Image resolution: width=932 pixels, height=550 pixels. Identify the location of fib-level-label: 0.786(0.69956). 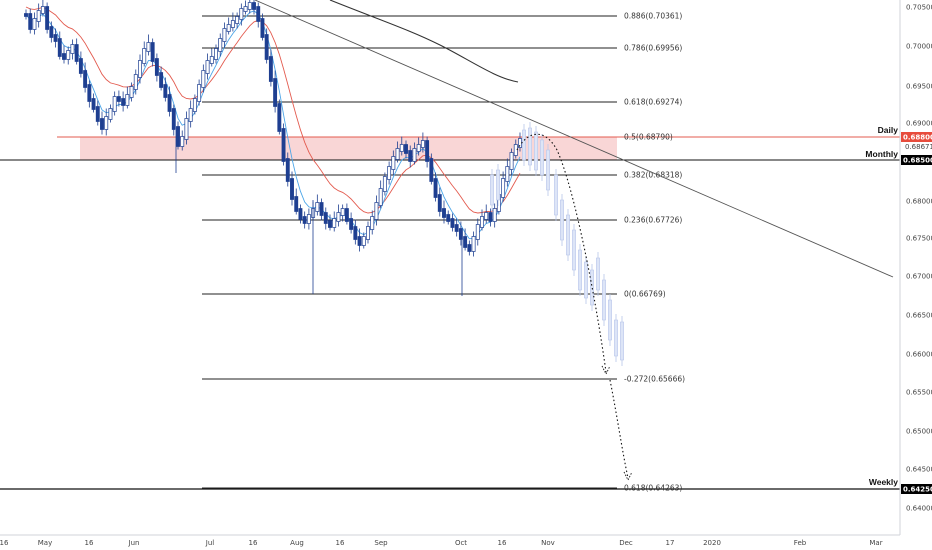
(653, 48).